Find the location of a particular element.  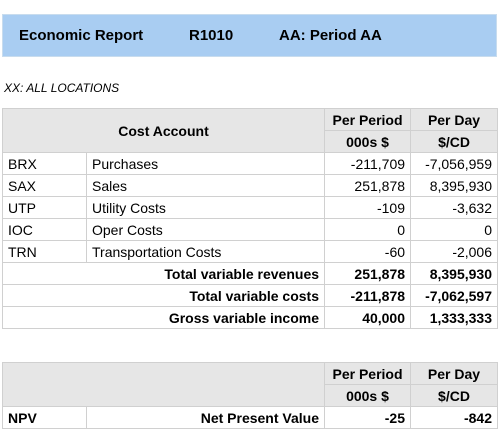

total-per-period: 40,000 is located at coordinates (368, 317).